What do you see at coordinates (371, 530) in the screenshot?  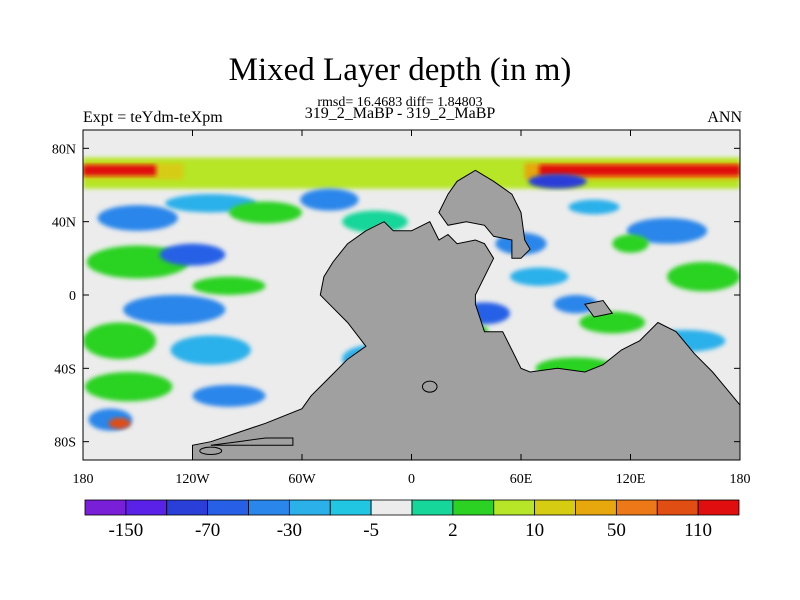 I see `colorbar-label-3: -5` at bounding box center [371, 530].